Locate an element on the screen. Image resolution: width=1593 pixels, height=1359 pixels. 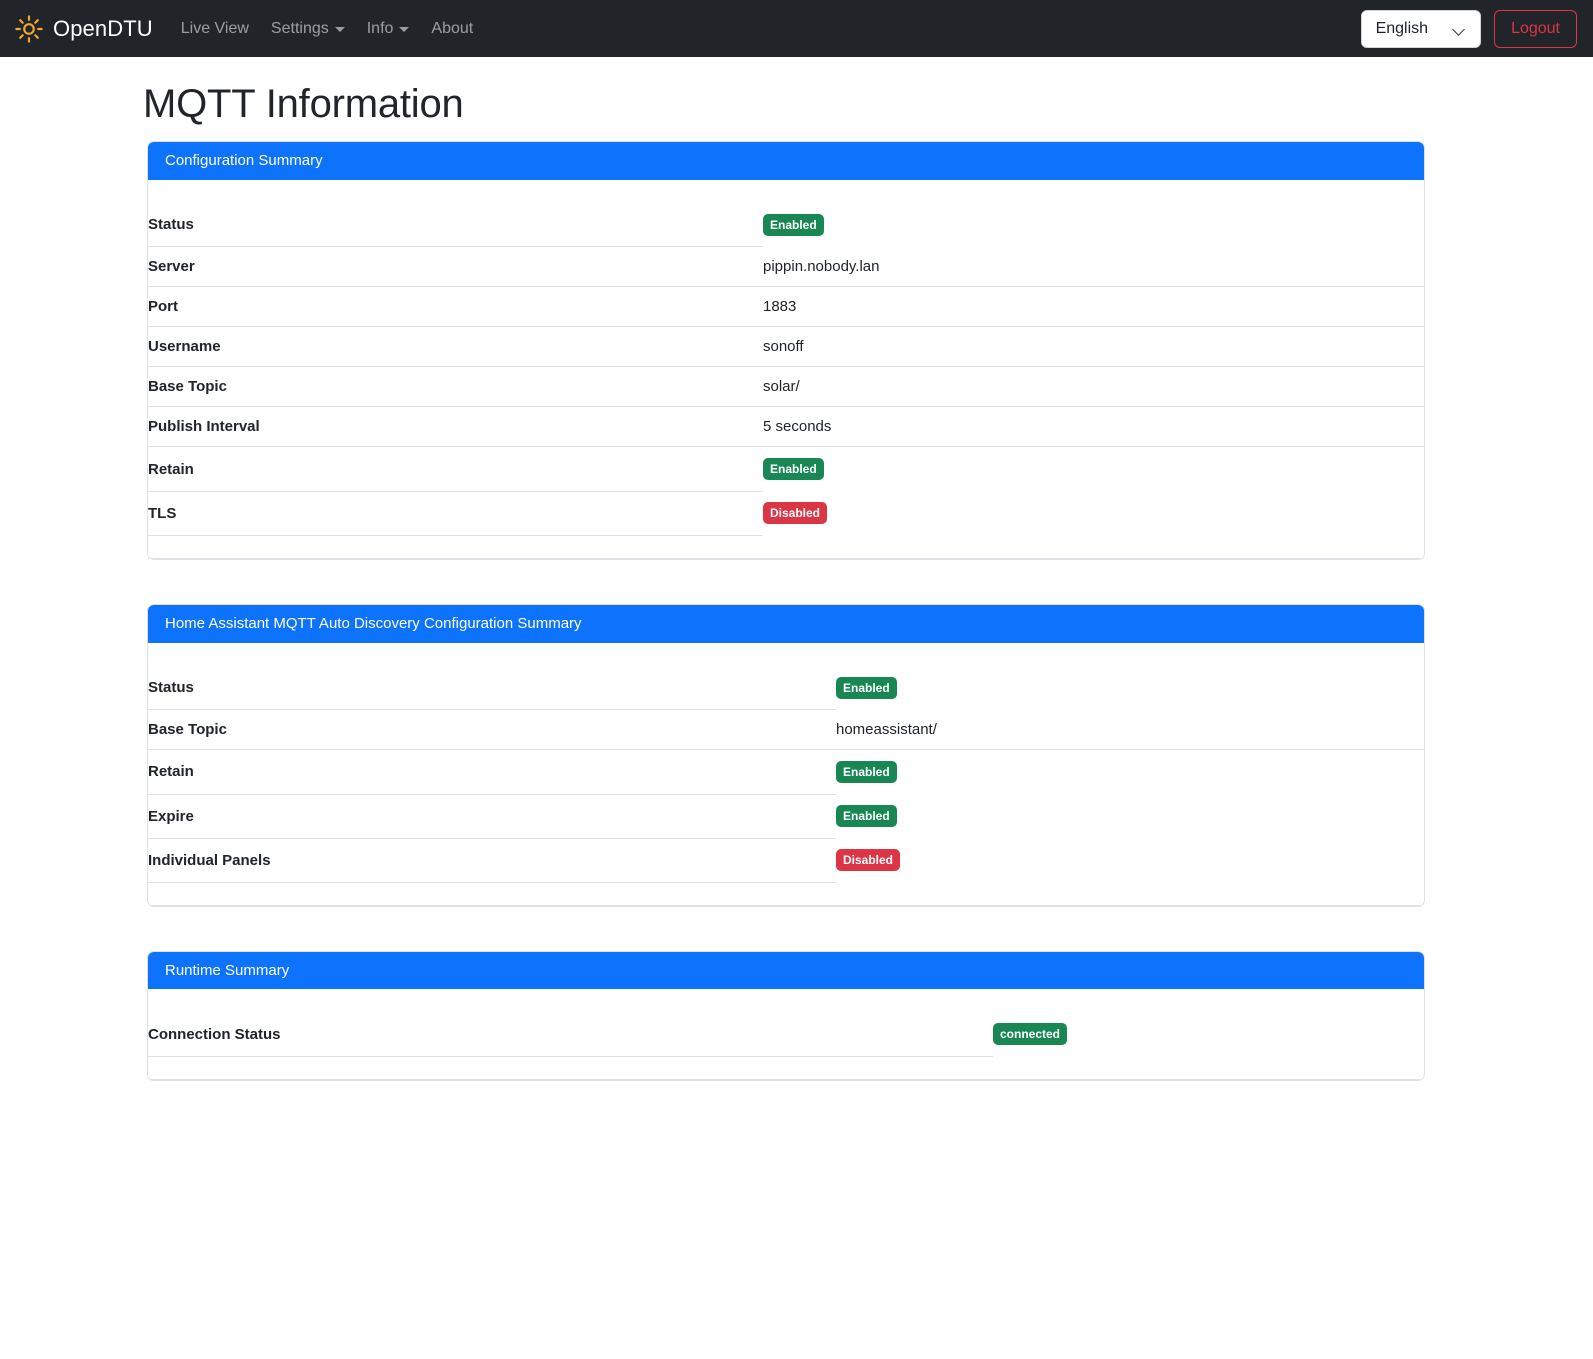
nav-label-about: About is located at coordinates (452, 28).